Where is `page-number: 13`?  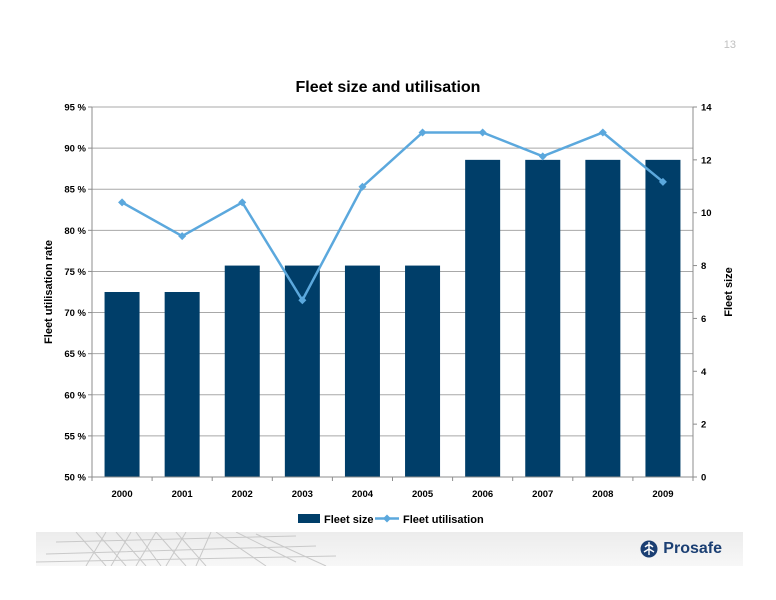
page-number: 13 is located at coordinates (729, 45).